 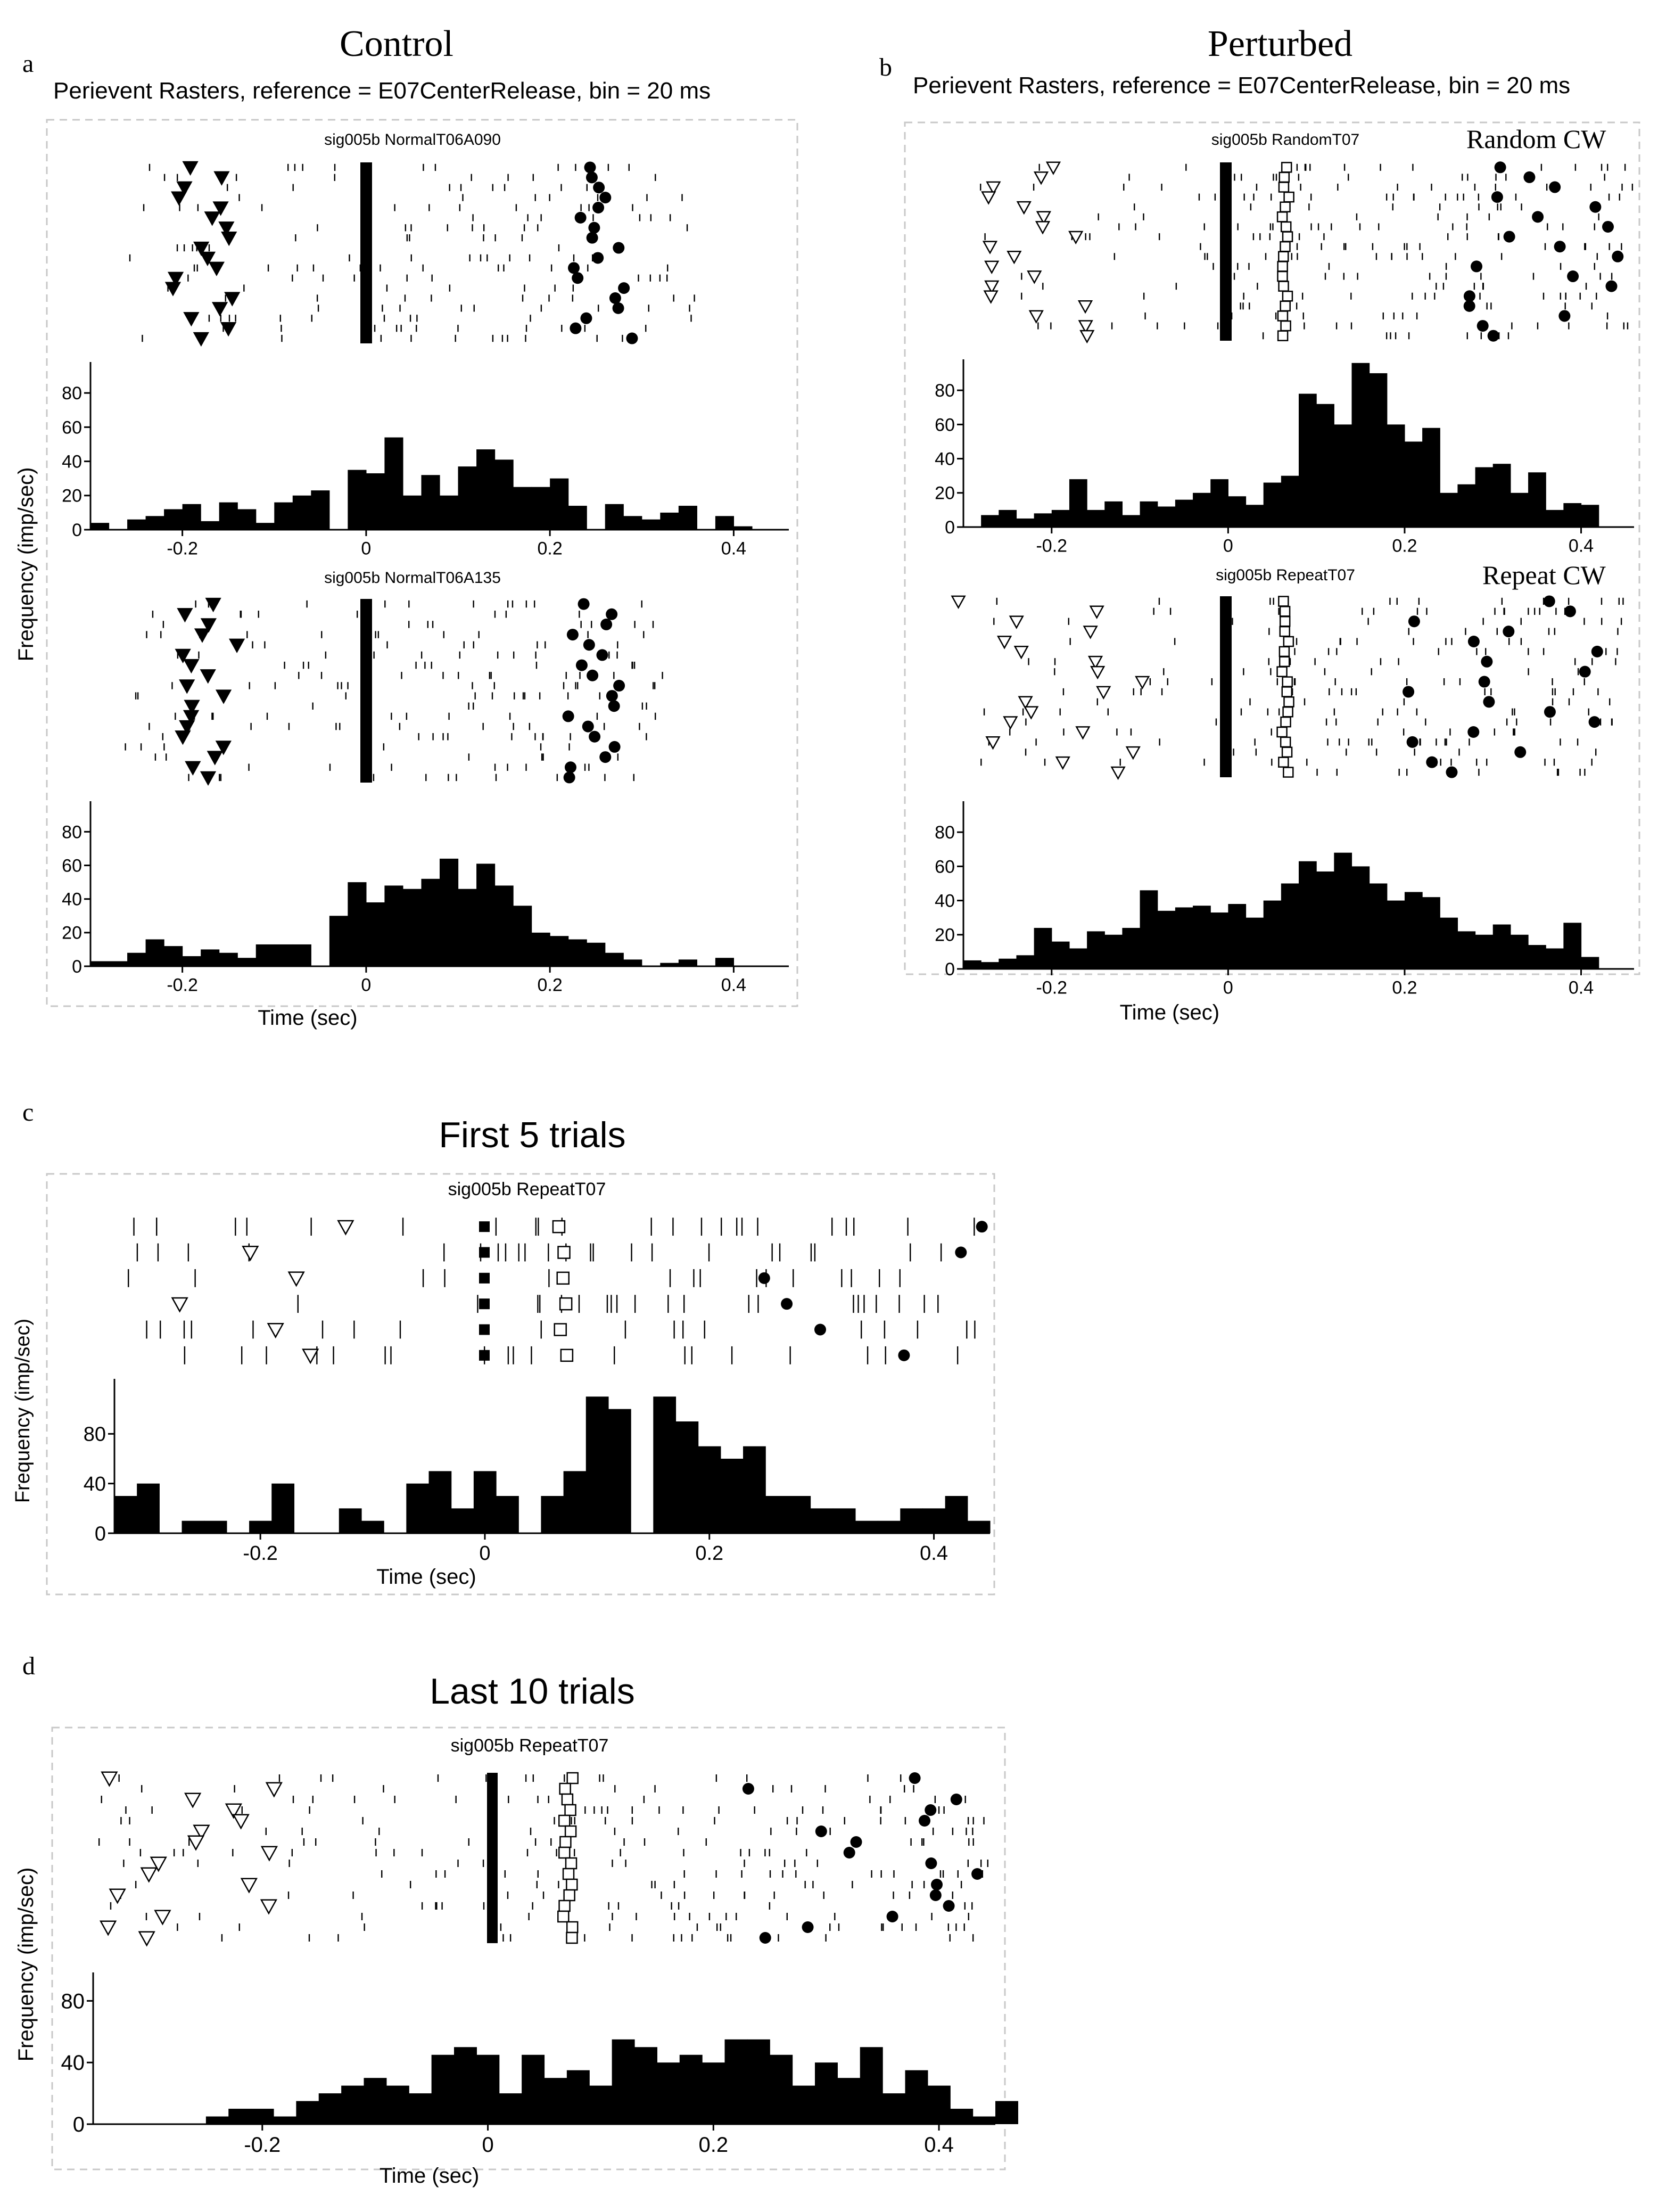 I want to click on panel-letter-c: c, so click(x=28, y=1112).